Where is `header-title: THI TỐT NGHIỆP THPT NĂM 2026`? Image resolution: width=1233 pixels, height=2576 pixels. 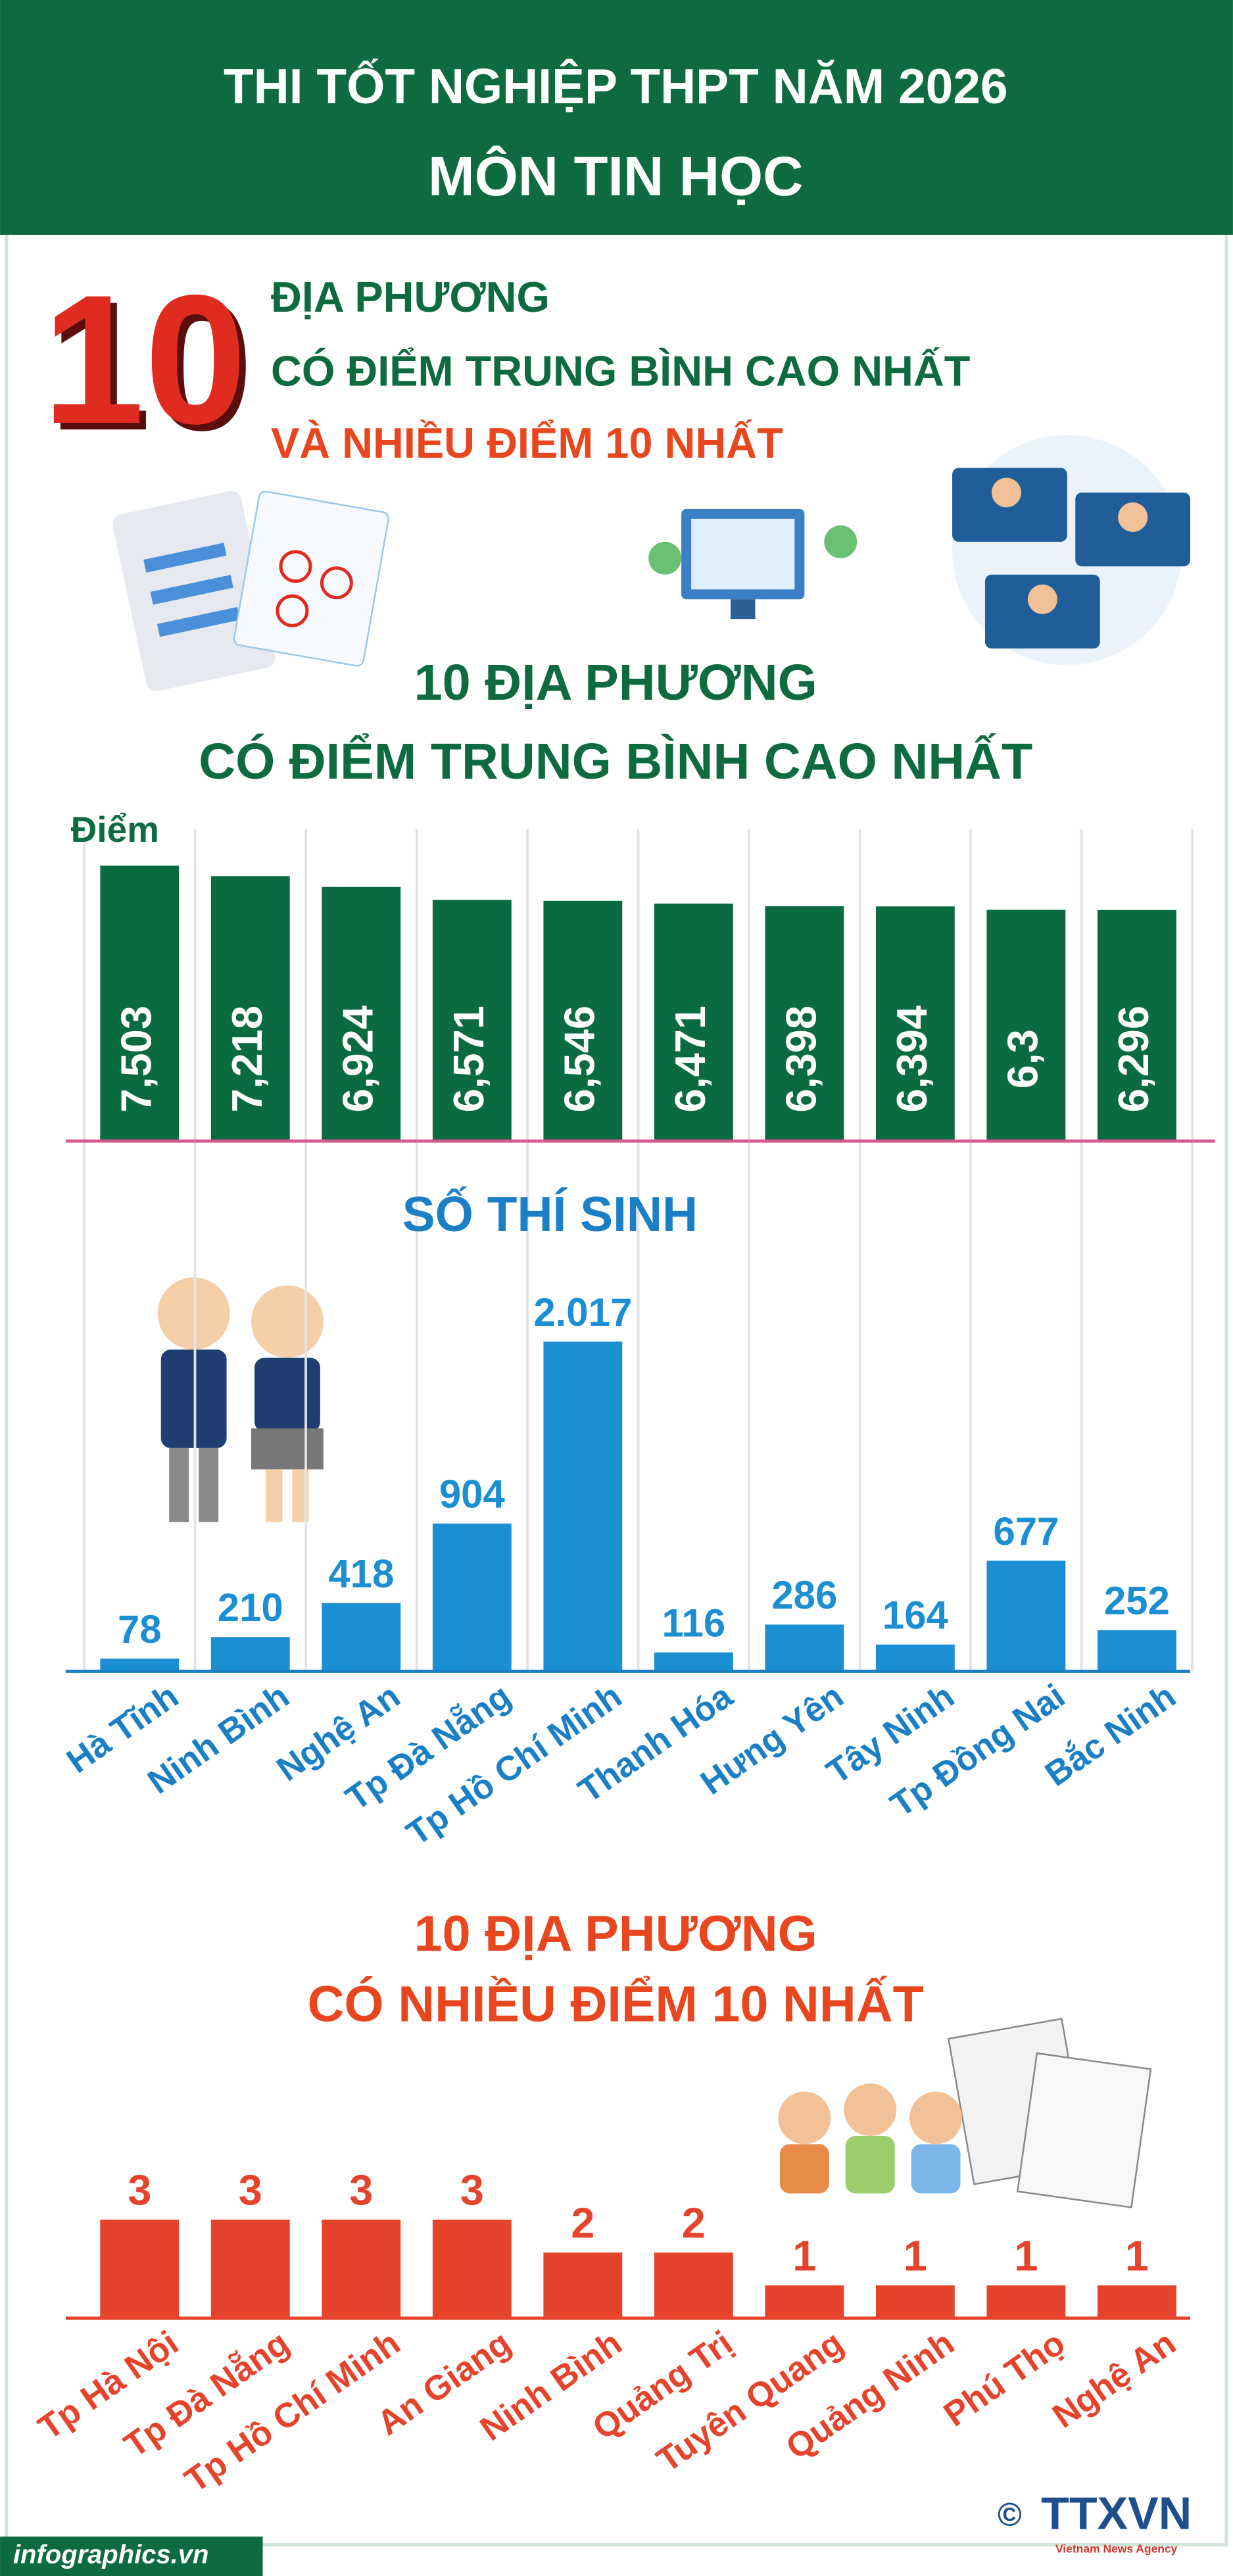 header-title: THI TỐT NGHIỆP THPT NĂM 2026 is located at coordinates (616, 87).